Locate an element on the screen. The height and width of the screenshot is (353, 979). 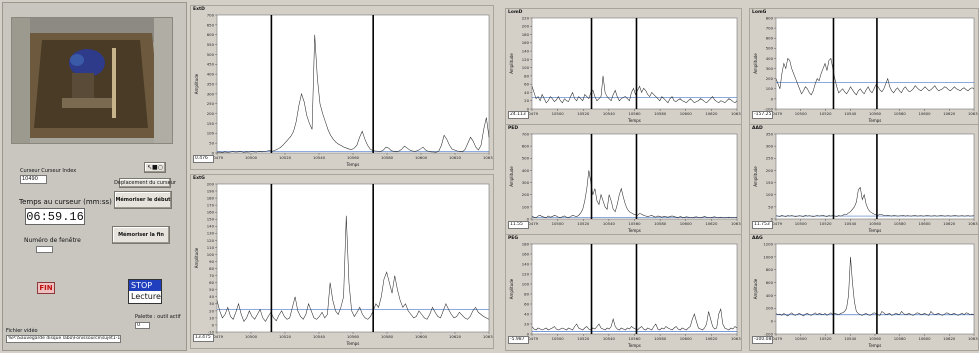
stop-lecture-selector: STOP Lecture is located at coordinates (145, 291).